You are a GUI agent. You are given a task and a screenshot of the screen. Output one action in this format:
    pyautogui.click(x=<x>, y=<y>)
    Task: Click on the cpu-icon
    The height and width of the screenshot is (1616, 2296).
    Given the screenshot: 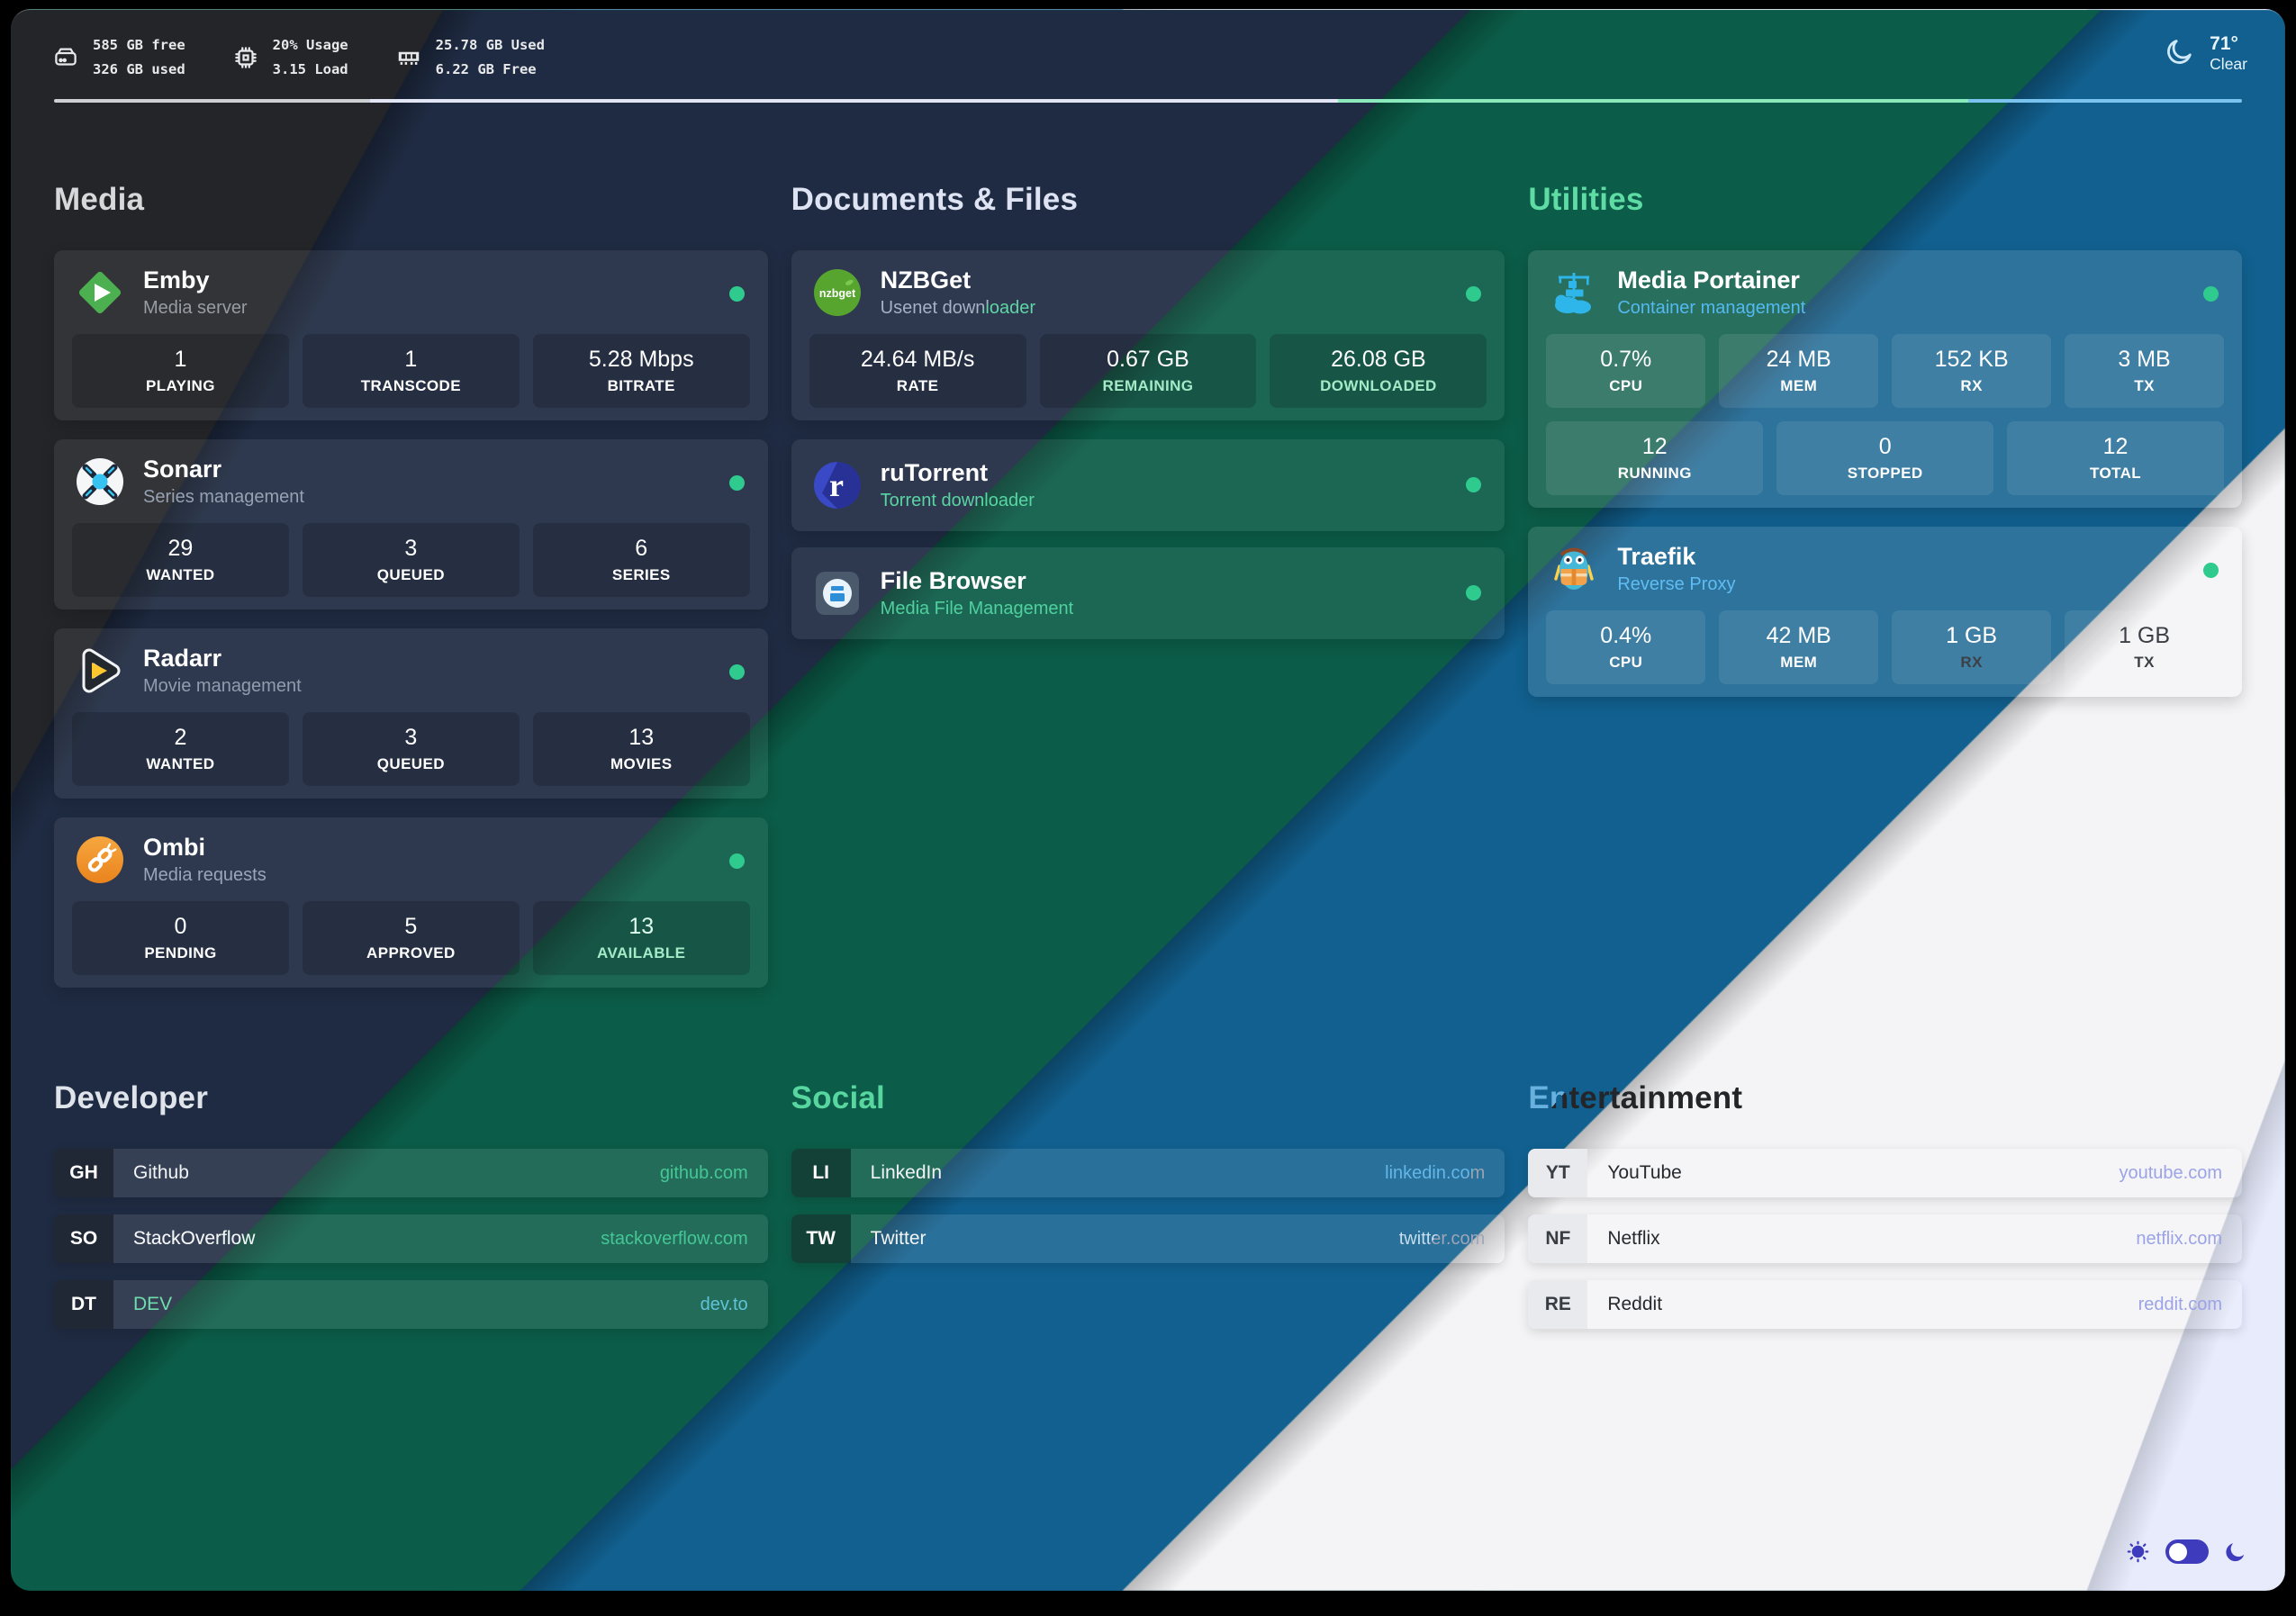 What is the action you would take?
    pyautogui.click(x=245, y=57)
    